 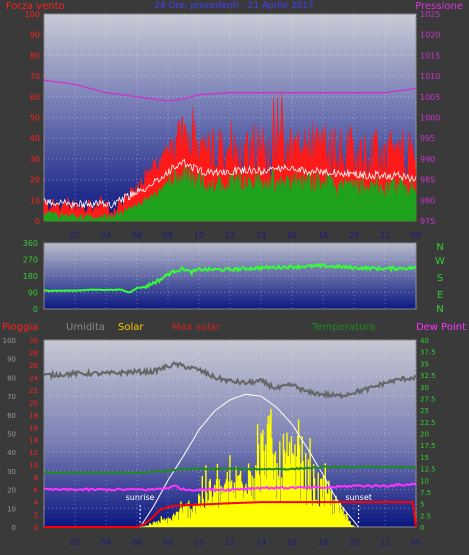 What do you see at coordinates (440, 295) in the screenshot?
I see `compass-e: E` at bounding box center [440, 295].